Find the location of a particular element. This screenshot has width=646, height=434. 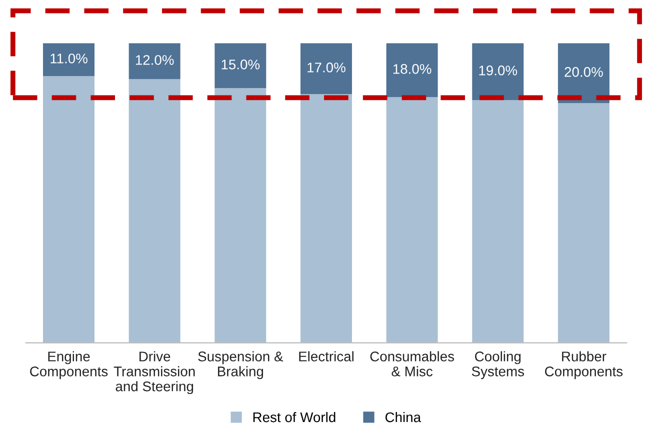

data-label: 20.0% is located at coordinates (583, 72).